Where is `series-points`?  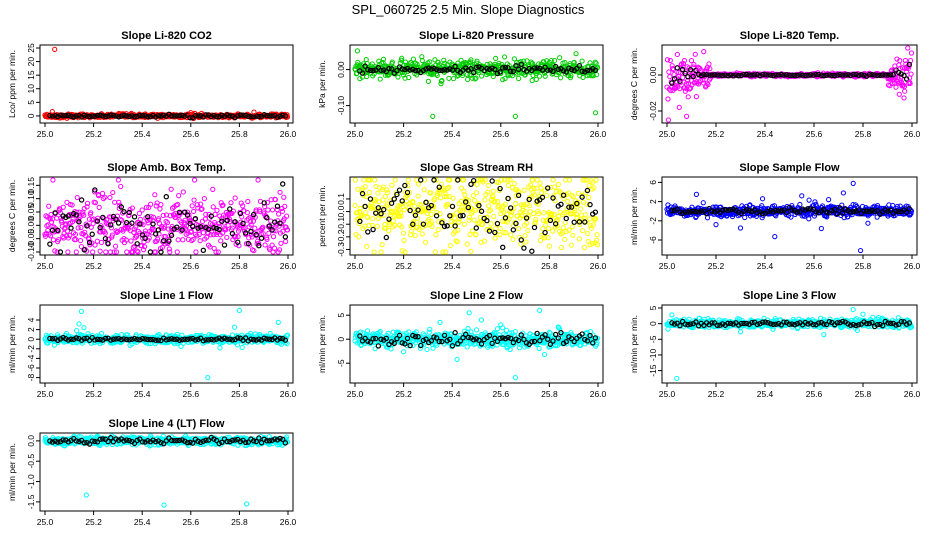 series-points is located at coordinates (476, 338).